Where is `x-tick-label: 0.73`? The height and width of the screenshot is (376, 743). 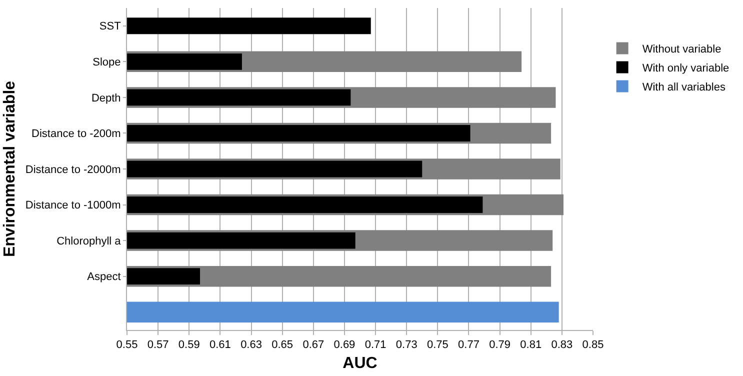 x-tick-label: 0.73 is located at coordinates (407, 345).